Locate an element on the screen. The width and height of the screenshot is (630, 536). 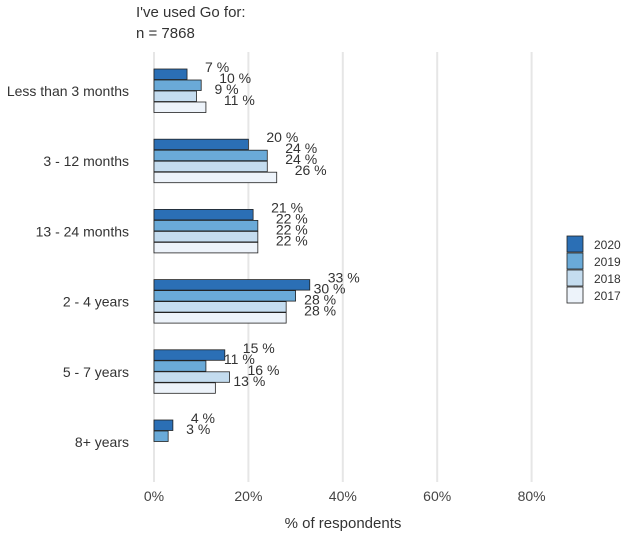
x-tick-label: 60% is located at coordinates (437, 496).